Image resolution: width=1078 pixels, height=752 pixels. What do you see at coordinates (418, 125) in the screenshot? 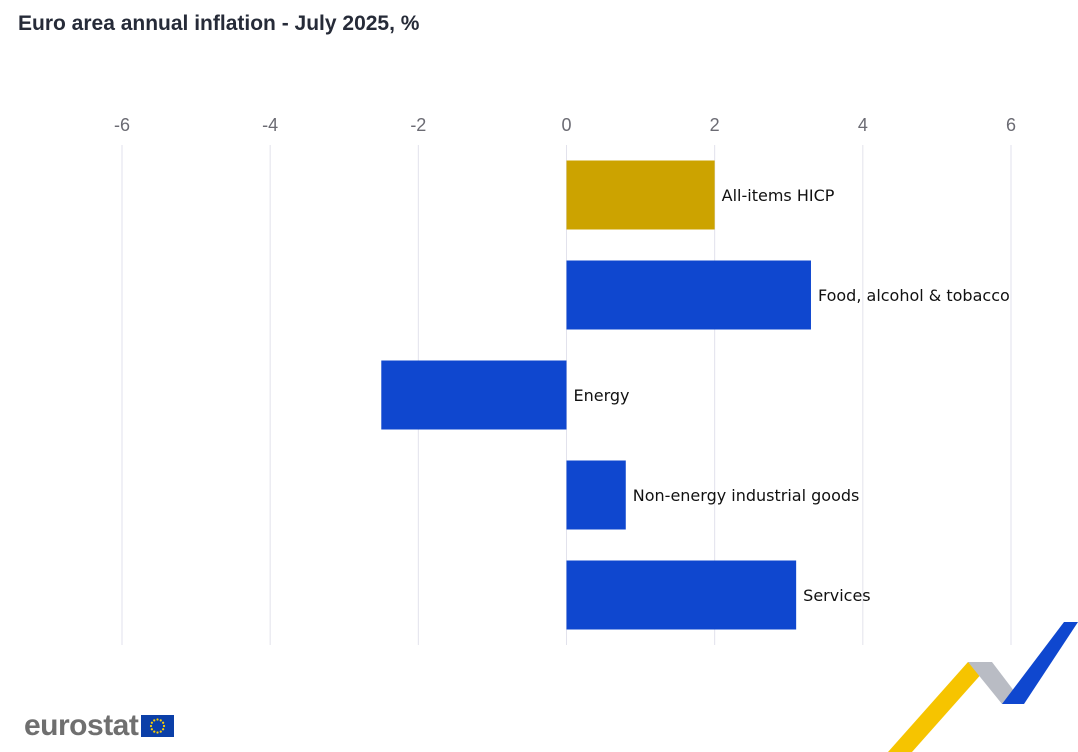
I see `x-tick-label: -2` at bounding box center [418, 125].